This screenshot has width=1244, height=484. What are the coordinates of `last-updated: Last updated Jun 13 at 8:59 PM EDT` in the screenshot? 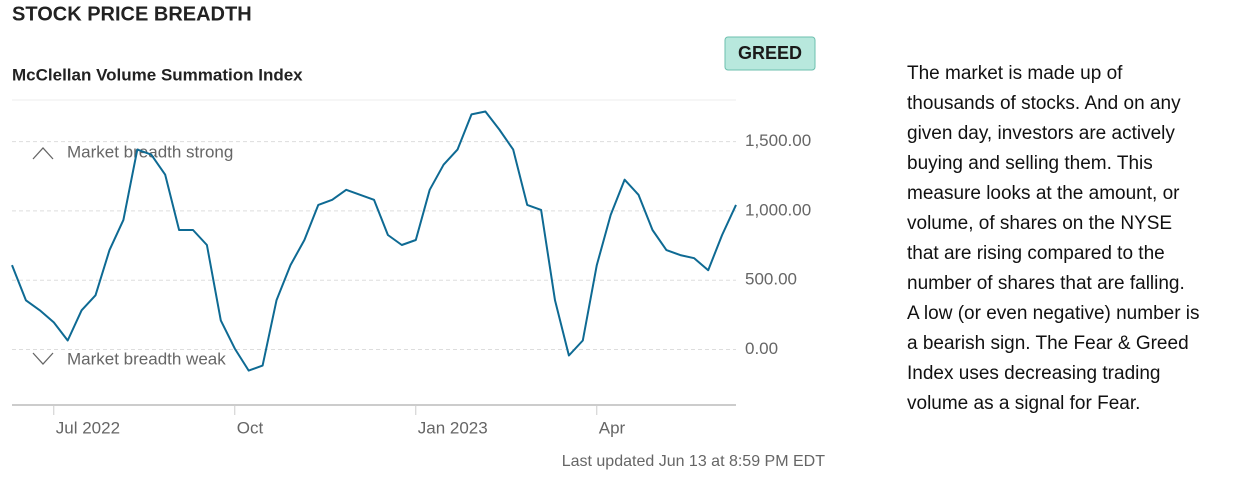 It's located at (694, 461).